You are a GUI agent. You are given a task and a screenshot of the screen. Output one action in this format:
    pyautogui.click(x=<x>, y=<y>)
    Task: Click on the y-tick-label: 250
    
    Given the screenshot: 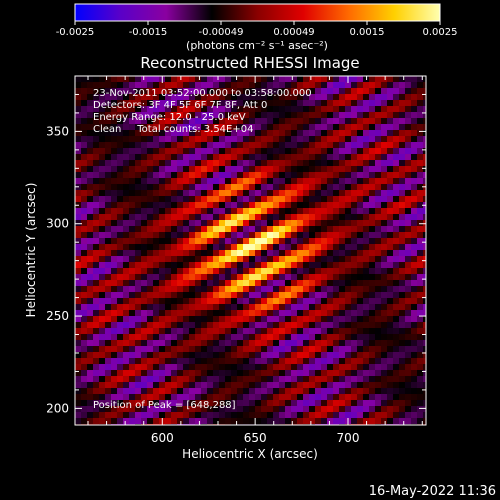 What is the action you would take?
    pyautogui.click(x=57, y=316)
    